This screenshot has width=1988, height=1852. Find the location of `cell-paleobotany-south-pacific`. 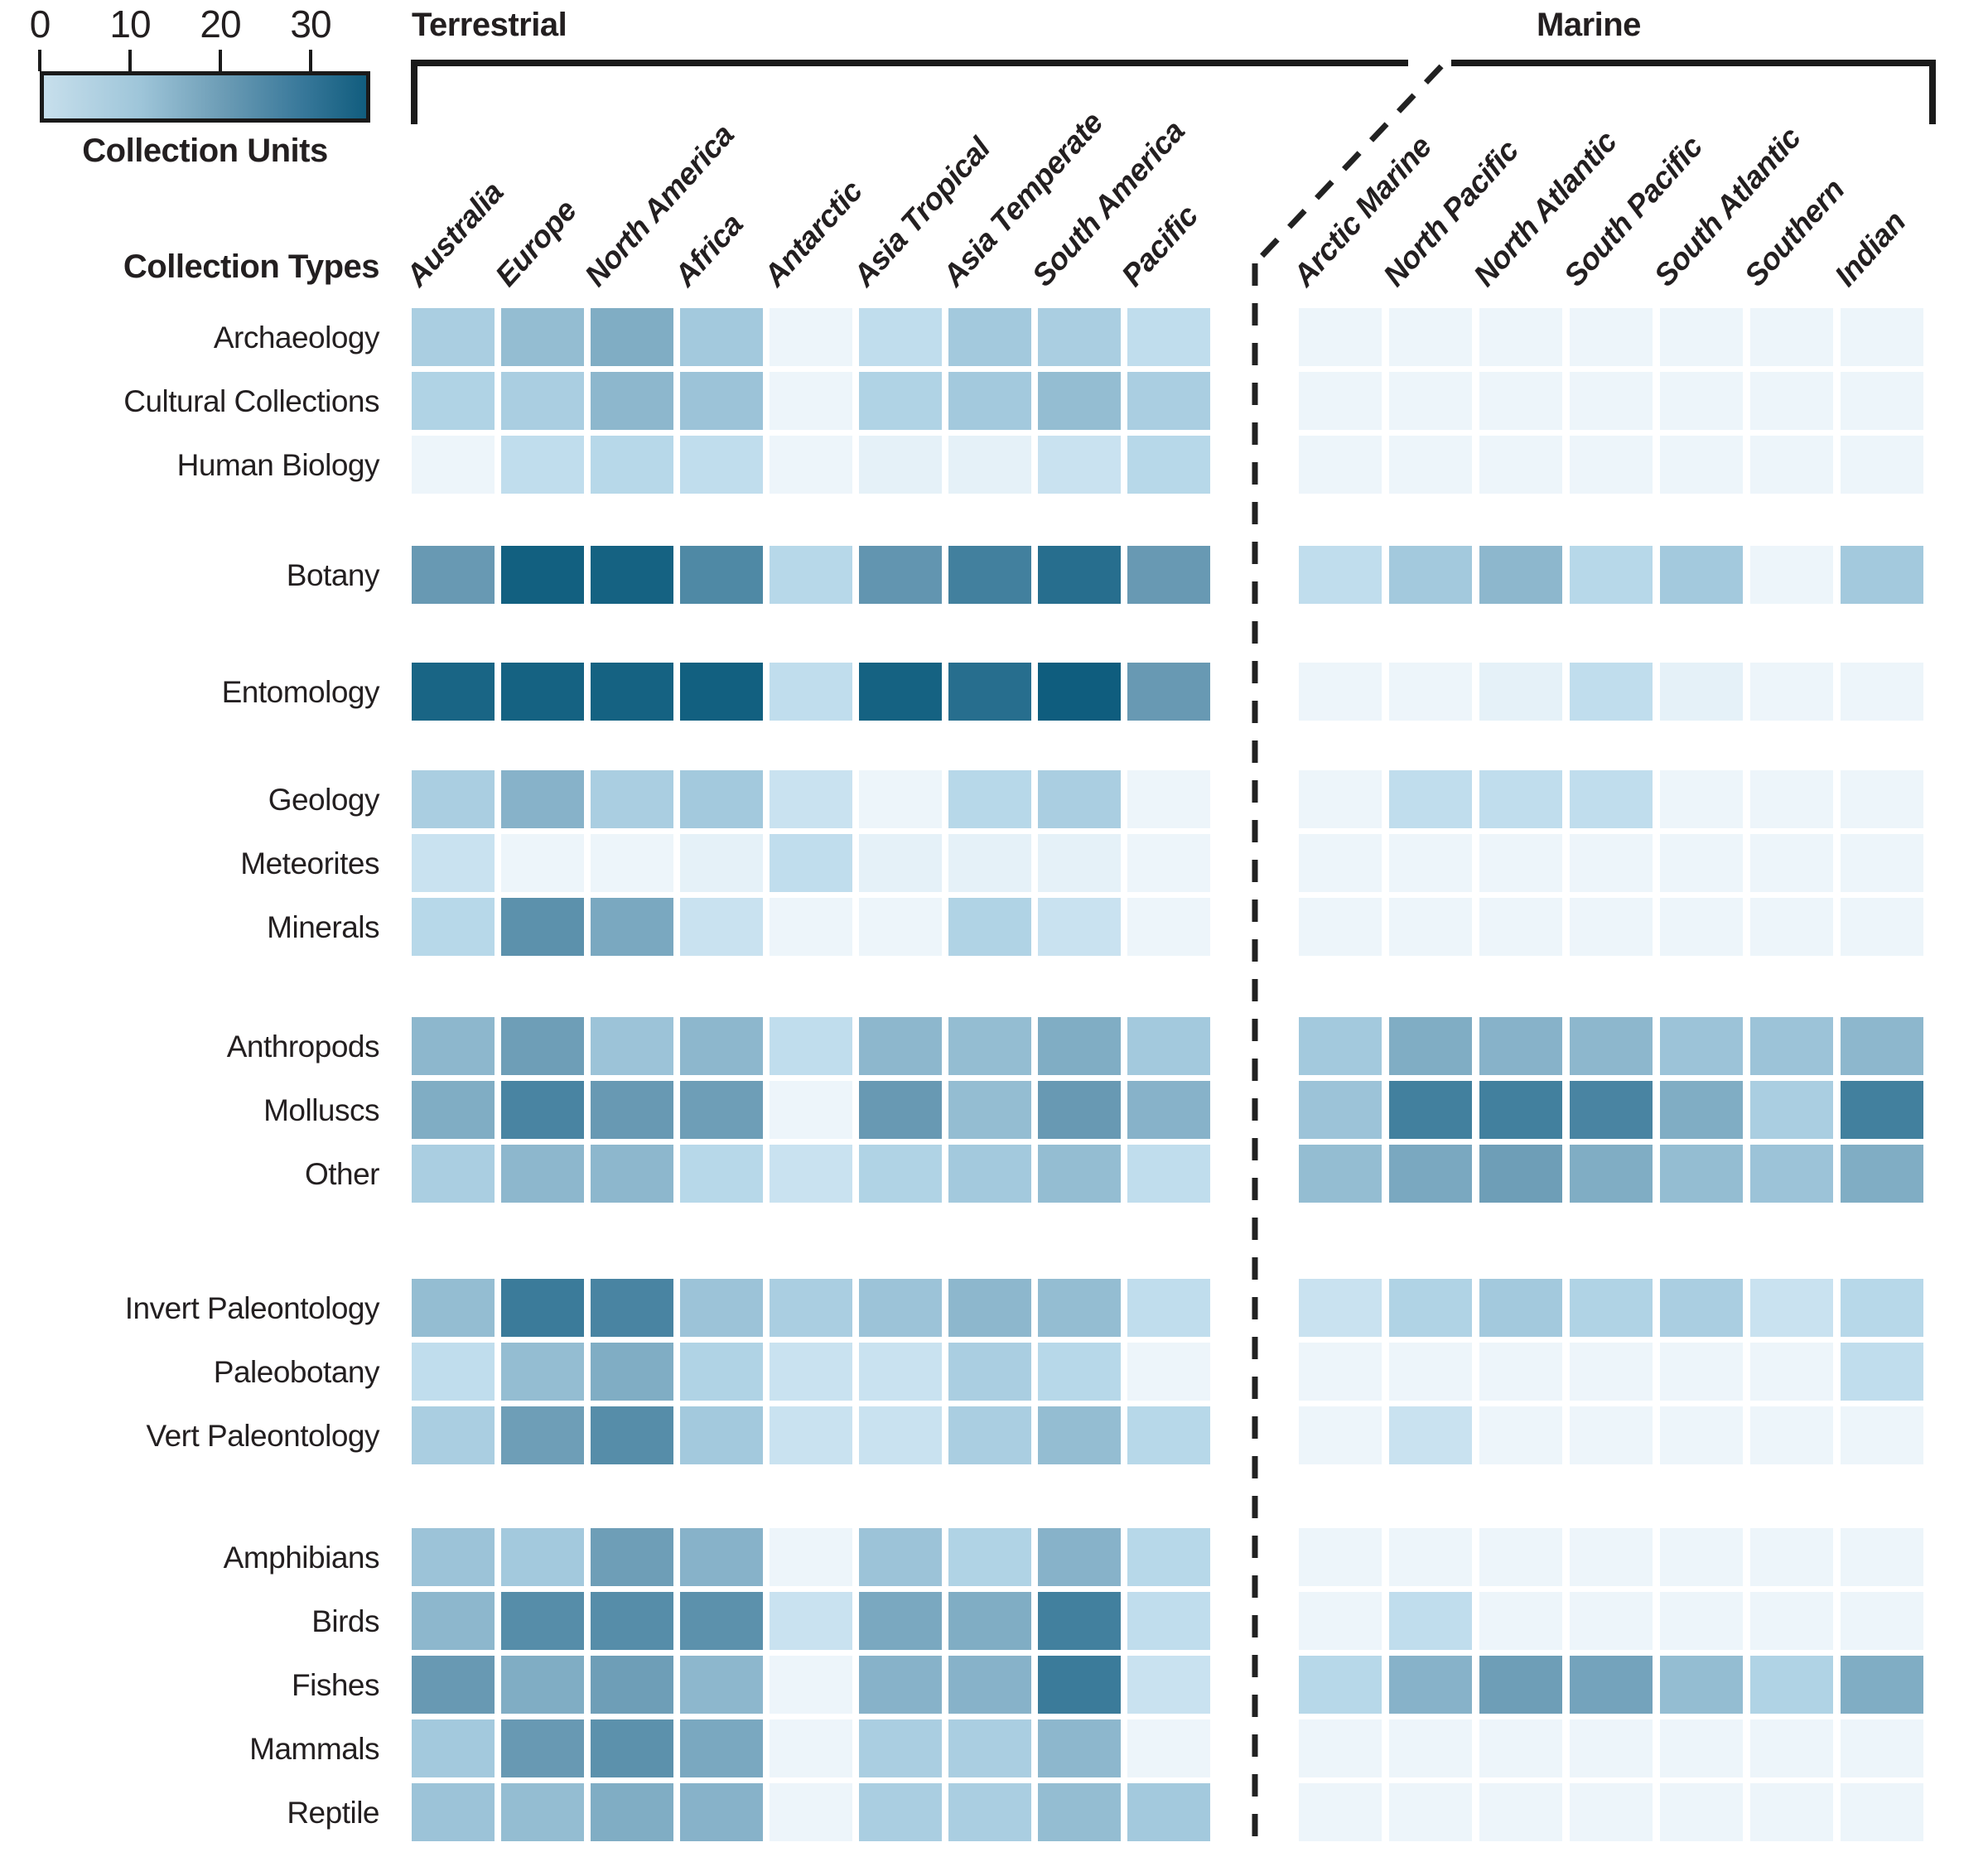

cell-paleobotany-south-pacific is located at coordinates (1611, 1372).